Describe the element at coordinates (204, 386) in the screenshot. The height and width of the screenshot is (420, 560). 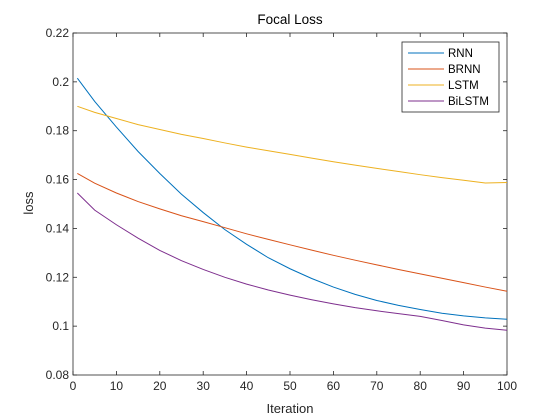
I see `x-tick-label: 30` at that location.